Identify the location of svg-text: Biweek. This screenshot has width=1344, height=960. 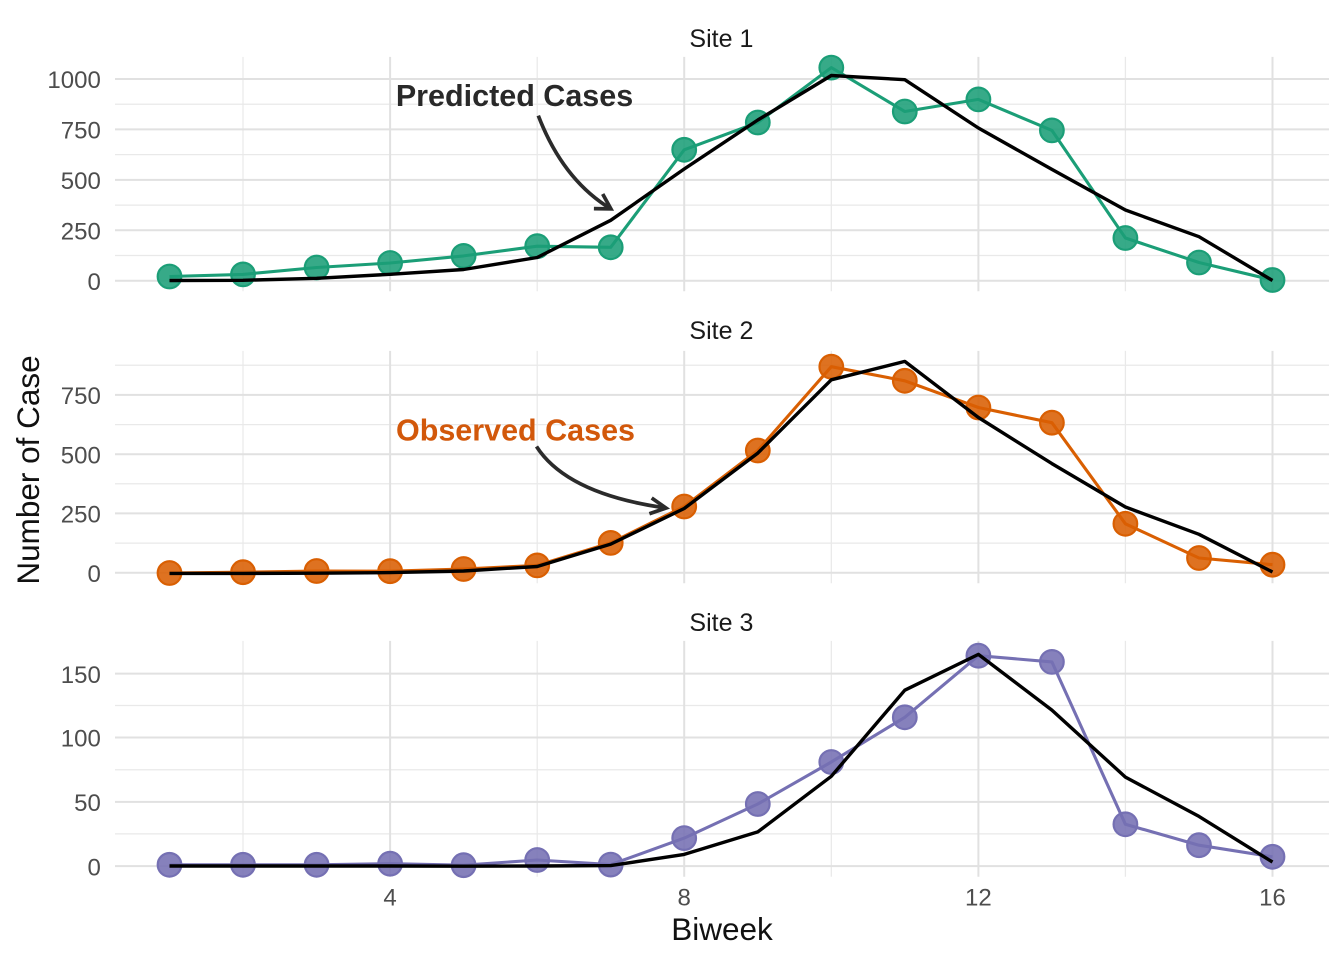
(722, 929).